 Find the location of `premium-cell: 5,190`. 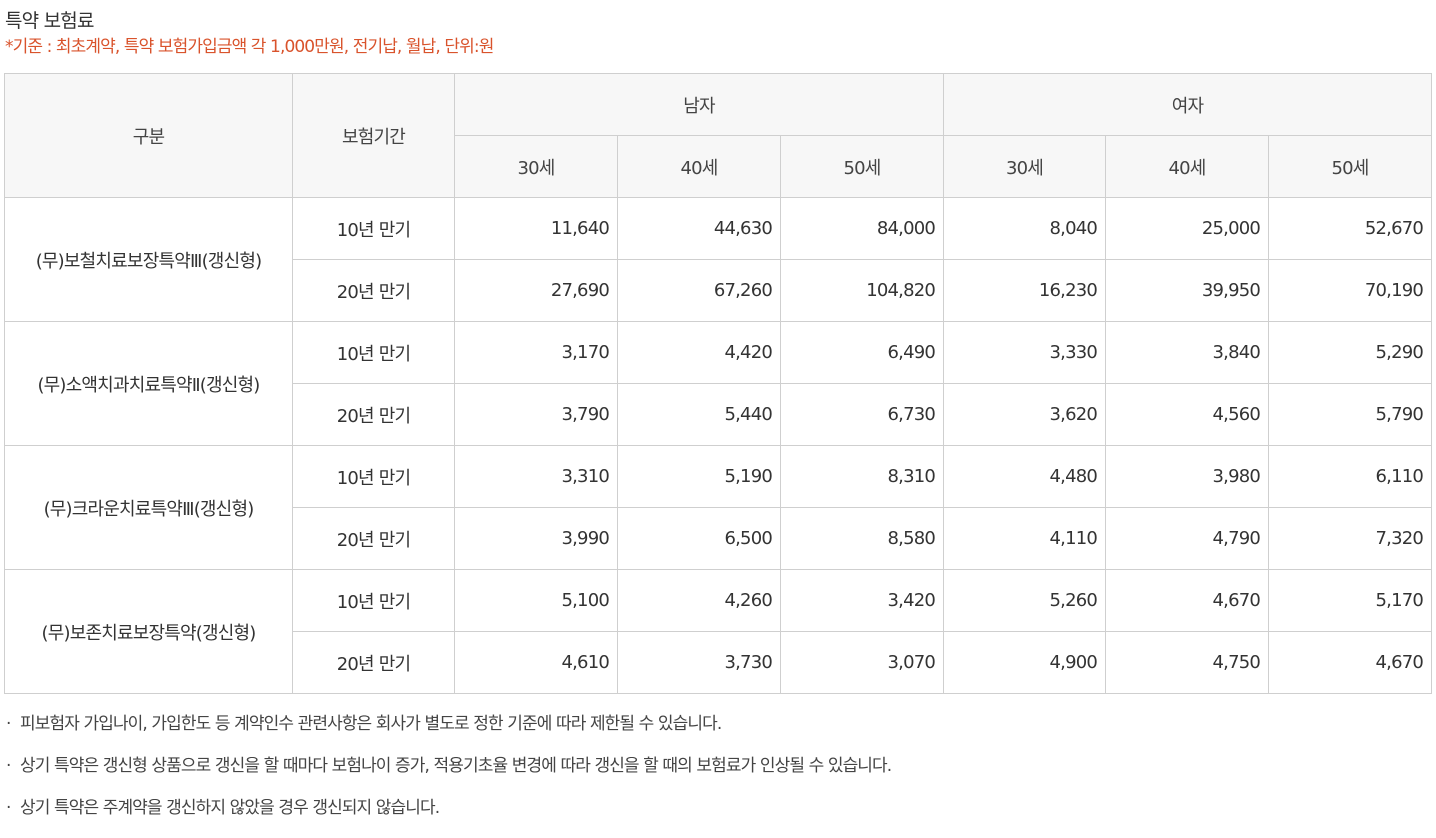

premium-cell: 5,190 is located at coordinates (699, 476).